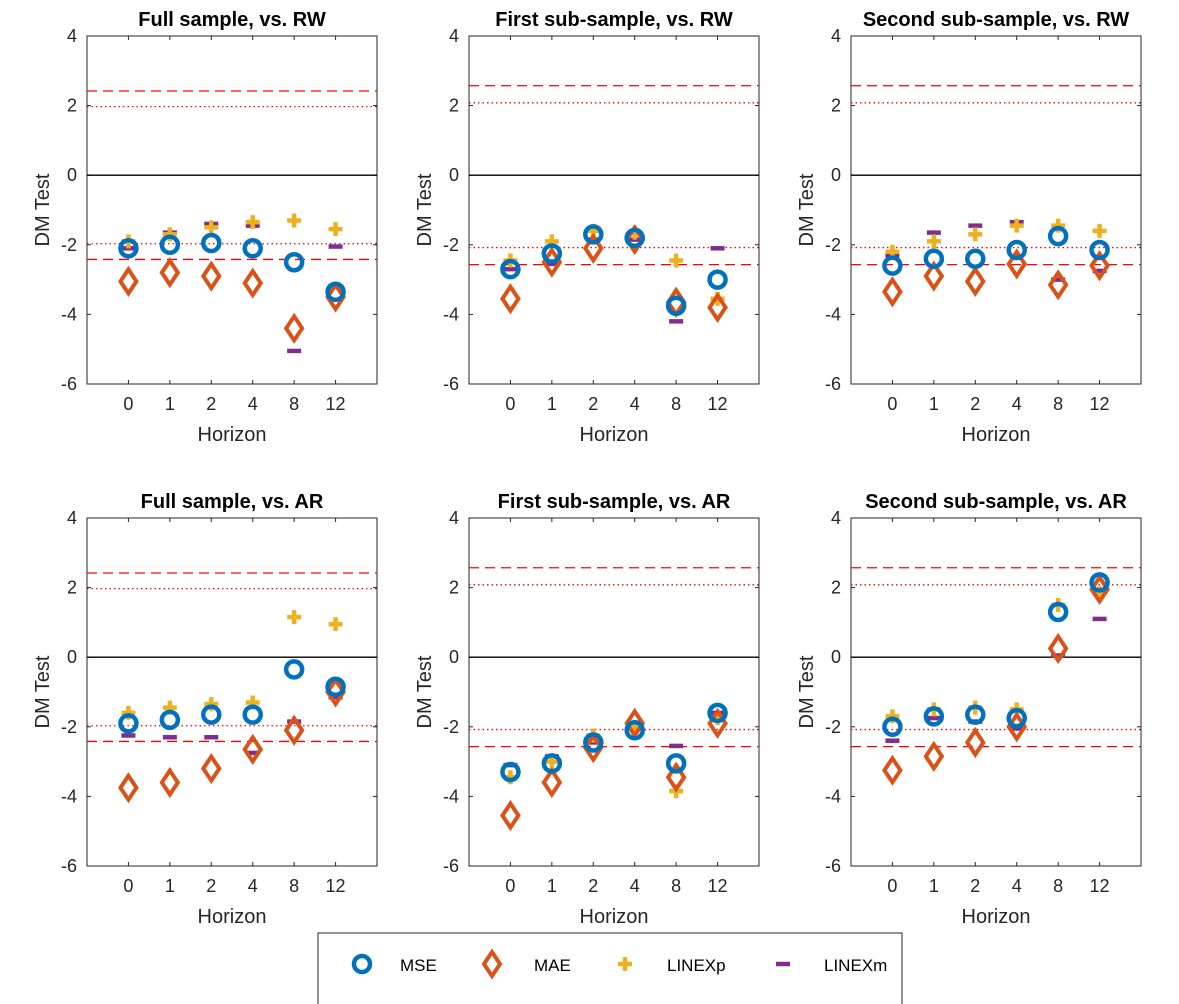  What do you see at coordinates (614, 502) in the screenshot?
I see `chart-title: First sub-sample, vs. AR` at bounding box center [614, 502].